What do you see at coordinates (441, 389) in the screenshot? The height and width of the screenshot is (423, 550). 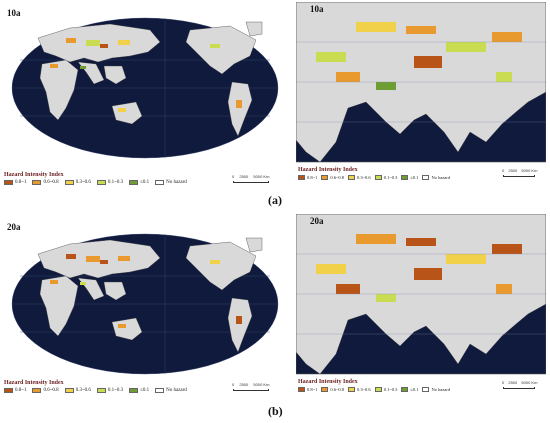 I see `legend-label: No hazard` at bounding box center [441, 389].